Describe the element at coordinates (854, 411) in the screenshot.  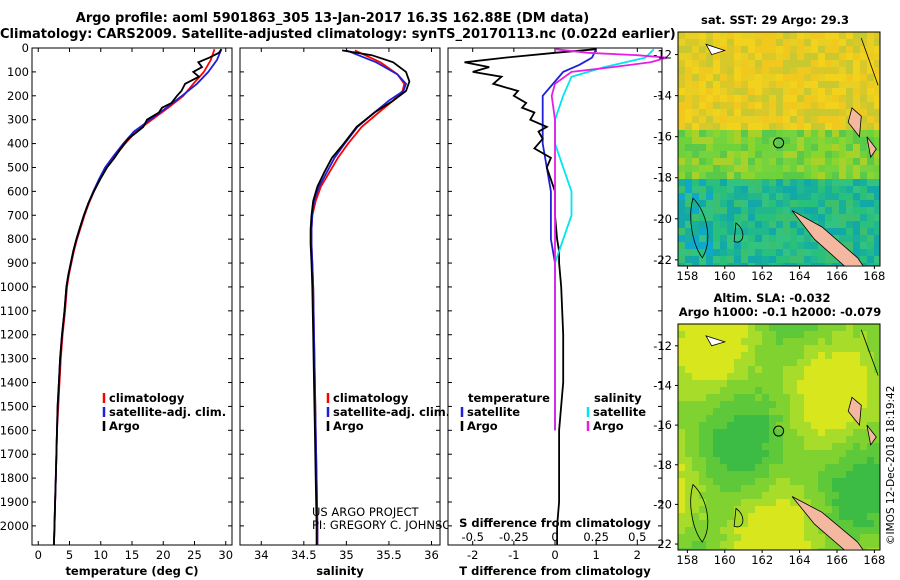
I see `island-shape` at that location.